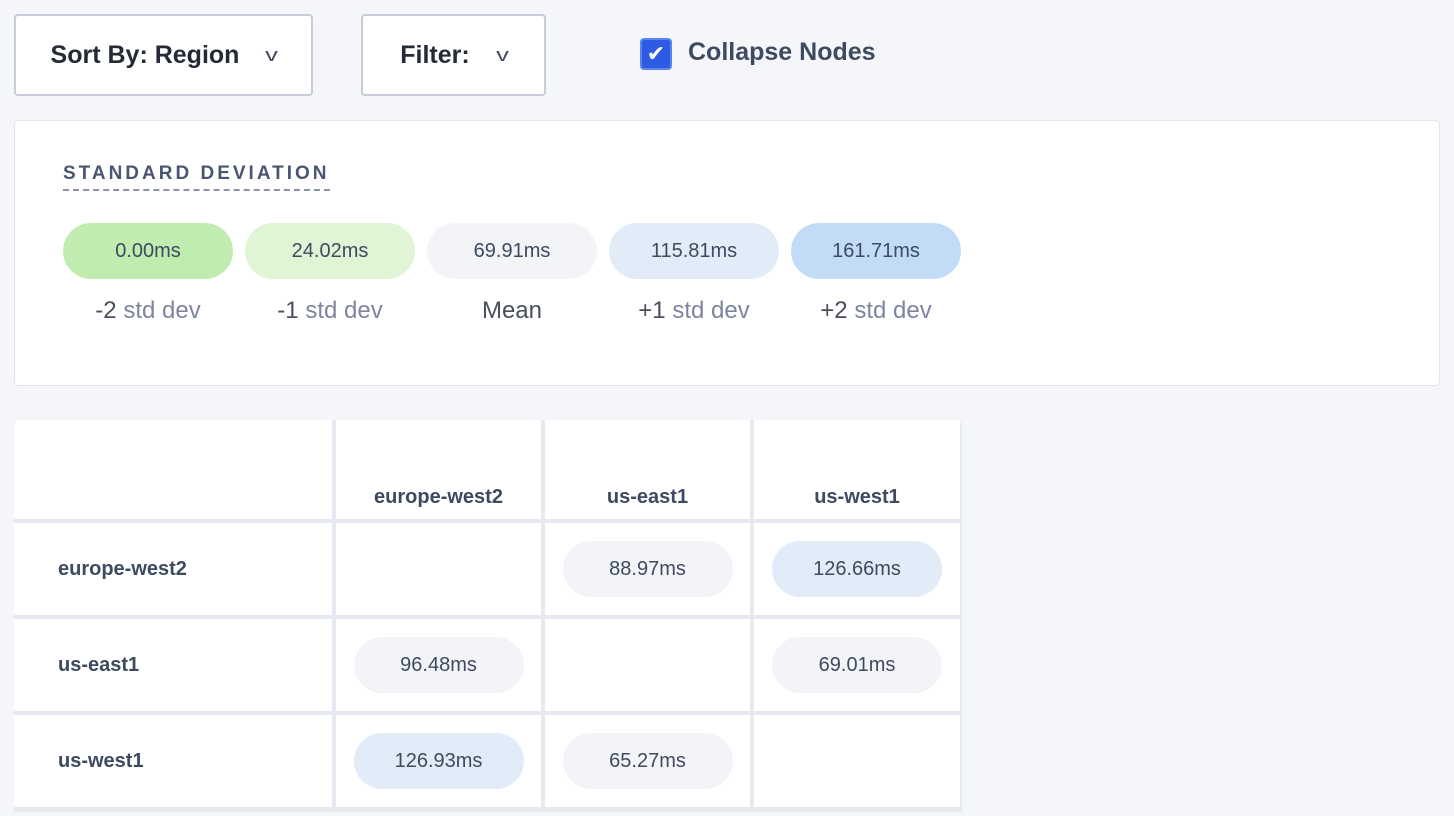  I want to click on latency-pill: 96.48ms, so click(438, 665).